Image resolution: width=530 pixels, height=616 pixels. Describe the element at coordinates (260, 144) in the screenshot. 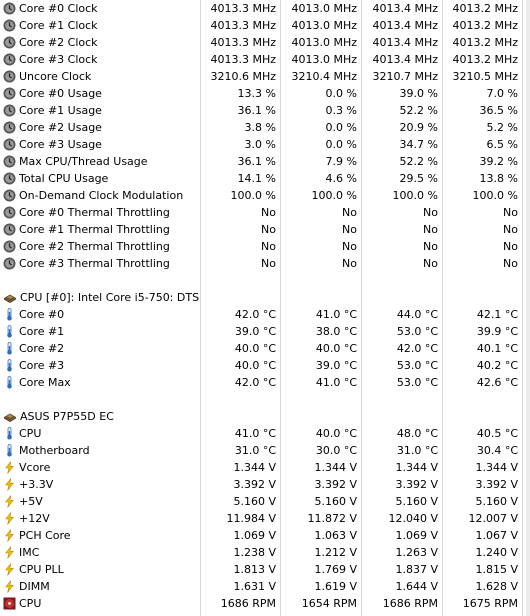

I see `current-value: 3.0 %` at that location.